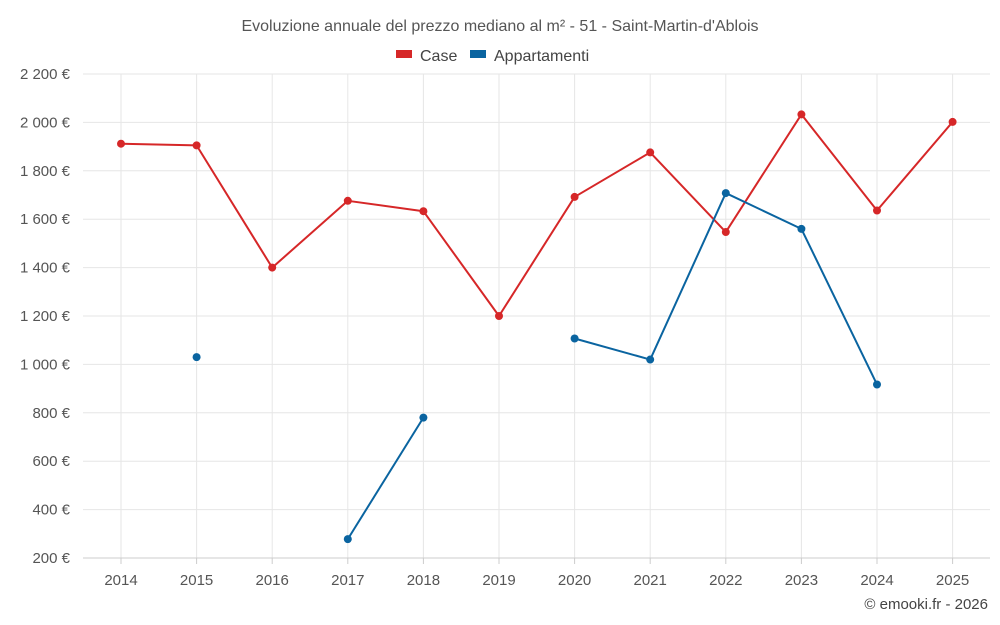 This screenshot has height=625, width=1000. Describe the element at coordinates (423, 580) in the screenshot. I see `x-tick-label: 2018` at that location.